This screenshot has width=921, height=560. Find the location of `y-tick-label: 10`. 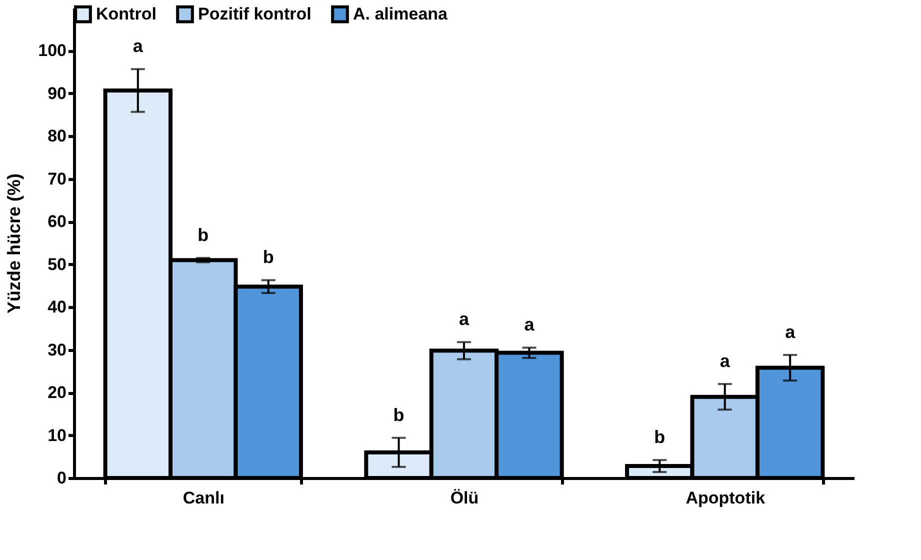

y-tick-label: 10 is located at coordinates (57, 435).